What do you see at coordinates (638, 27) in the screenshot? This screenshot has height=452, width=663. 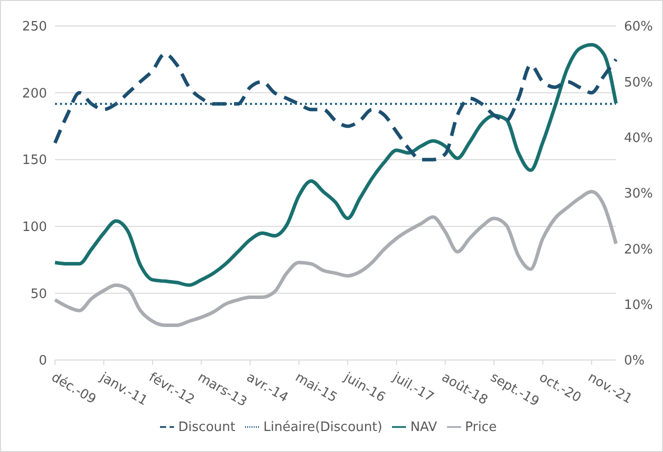 I see `y2-tick-label: 60%` at bounding box center [638, 27].